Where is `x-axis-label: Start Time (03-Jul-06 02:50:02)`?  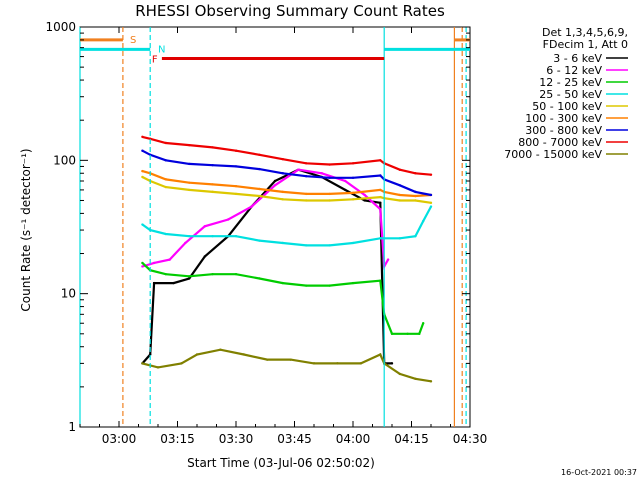
x-axis-label: Start Time (03-Jul-06 02:50:02) is located at coordinates (281, 463).